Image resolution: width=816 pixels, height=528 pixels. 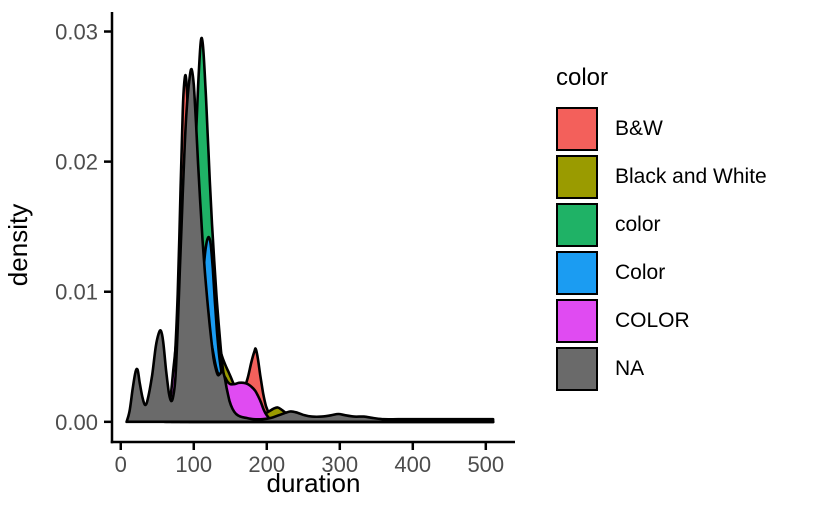 I want to click on legend-item: Black and White, so click(x=661, y=176).